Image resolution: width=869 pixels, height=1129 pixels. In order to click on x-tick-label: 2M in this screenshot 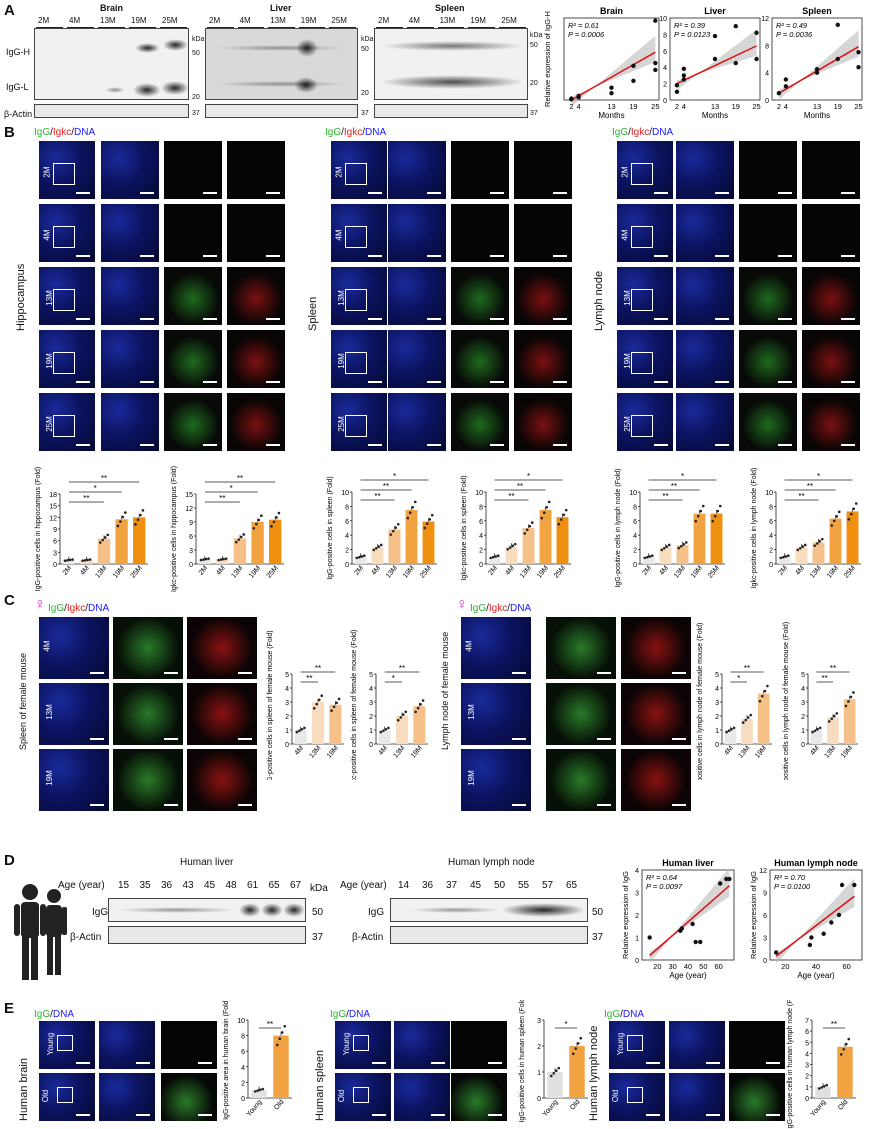, I will do `click(68, 571)`.